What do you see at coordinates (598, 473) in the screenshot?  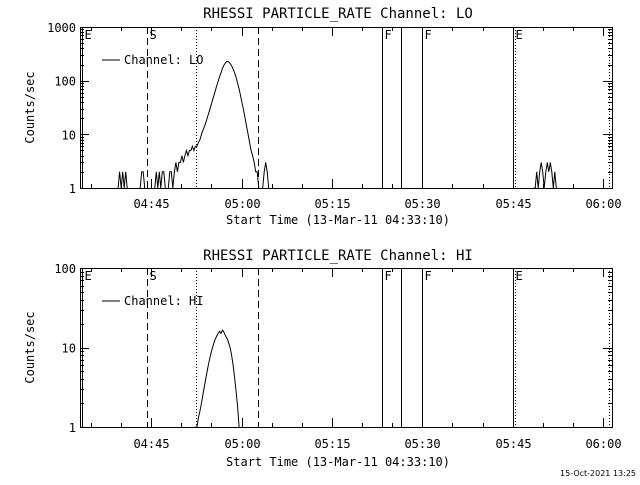 I see `date-stamp: 15-Oct-2021 13:25` at bounding box center [598, 473].